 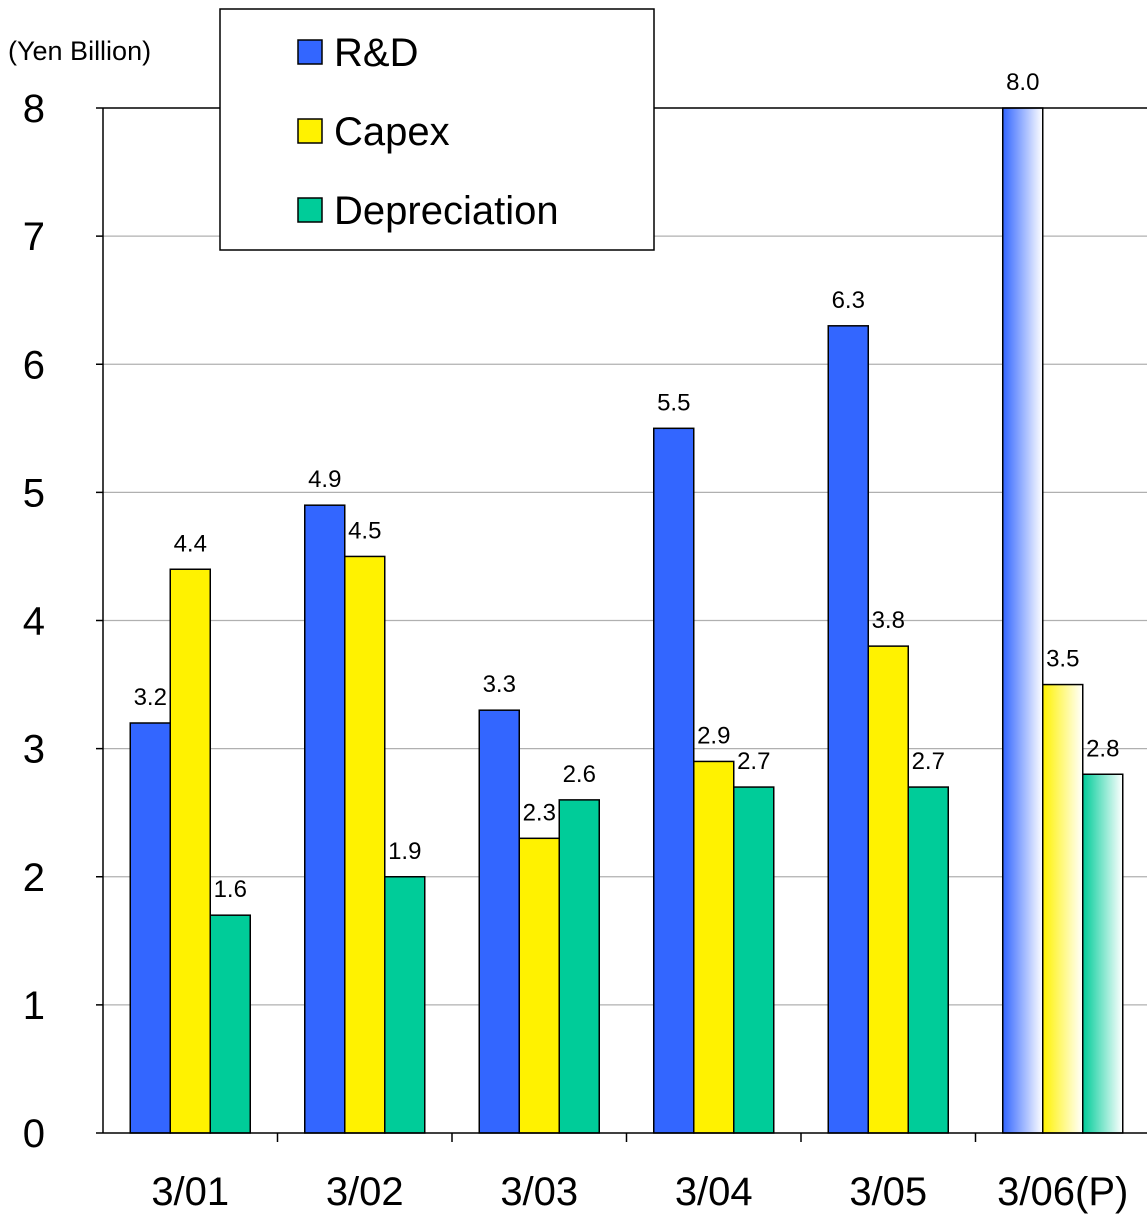 What do you see at coordinates (34, 109) in the screenshot?
I see `y-tick-label: 8` at bounding box center [34, 109].